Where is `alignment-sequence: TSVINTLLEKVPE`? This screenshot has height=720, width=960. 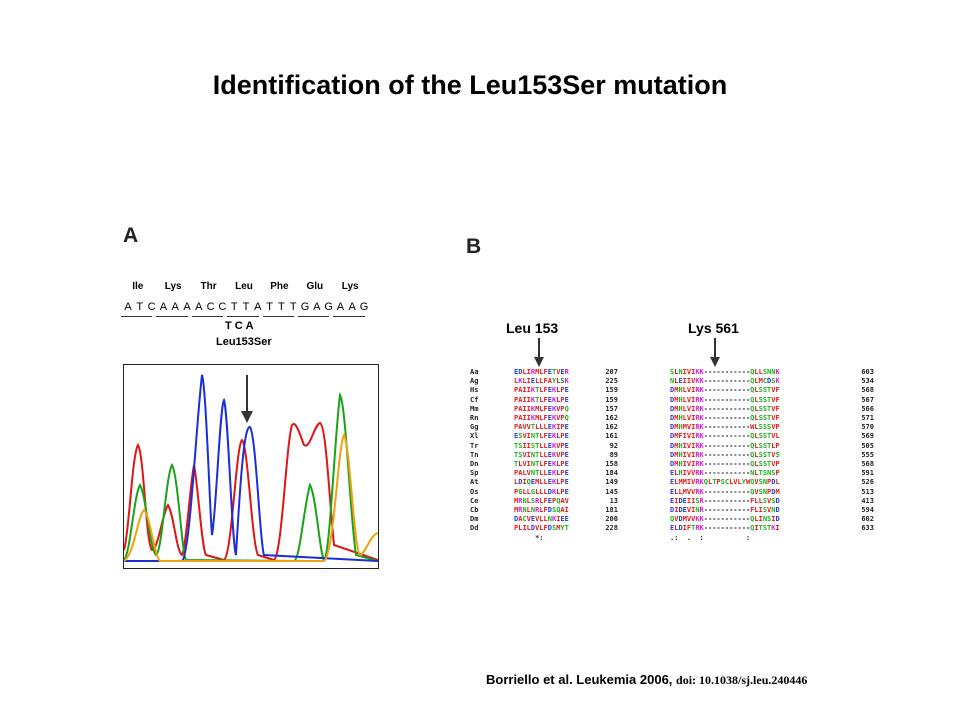
alignment-sequence: TSVINTLLEKVPE is located at coordinates (541, 454).